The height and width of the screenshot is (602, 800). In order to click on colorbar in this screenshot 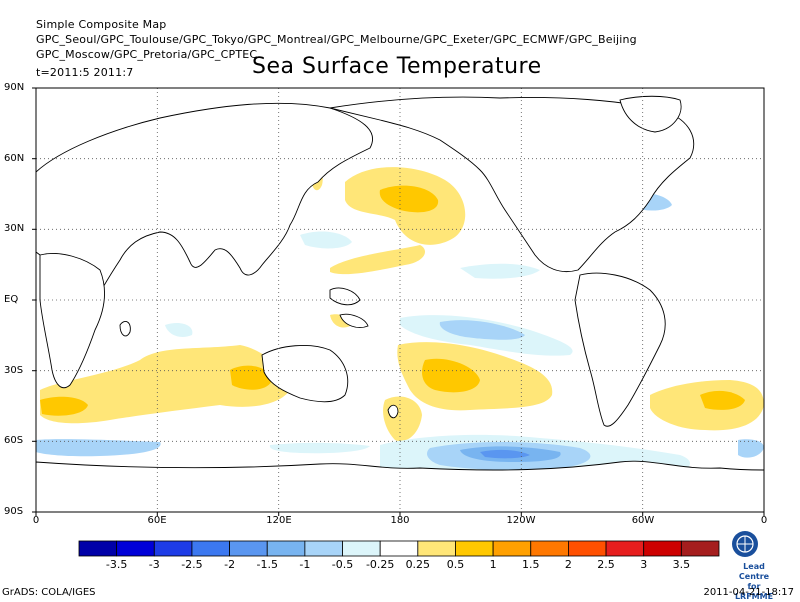, I will do `click(399, 548)`.